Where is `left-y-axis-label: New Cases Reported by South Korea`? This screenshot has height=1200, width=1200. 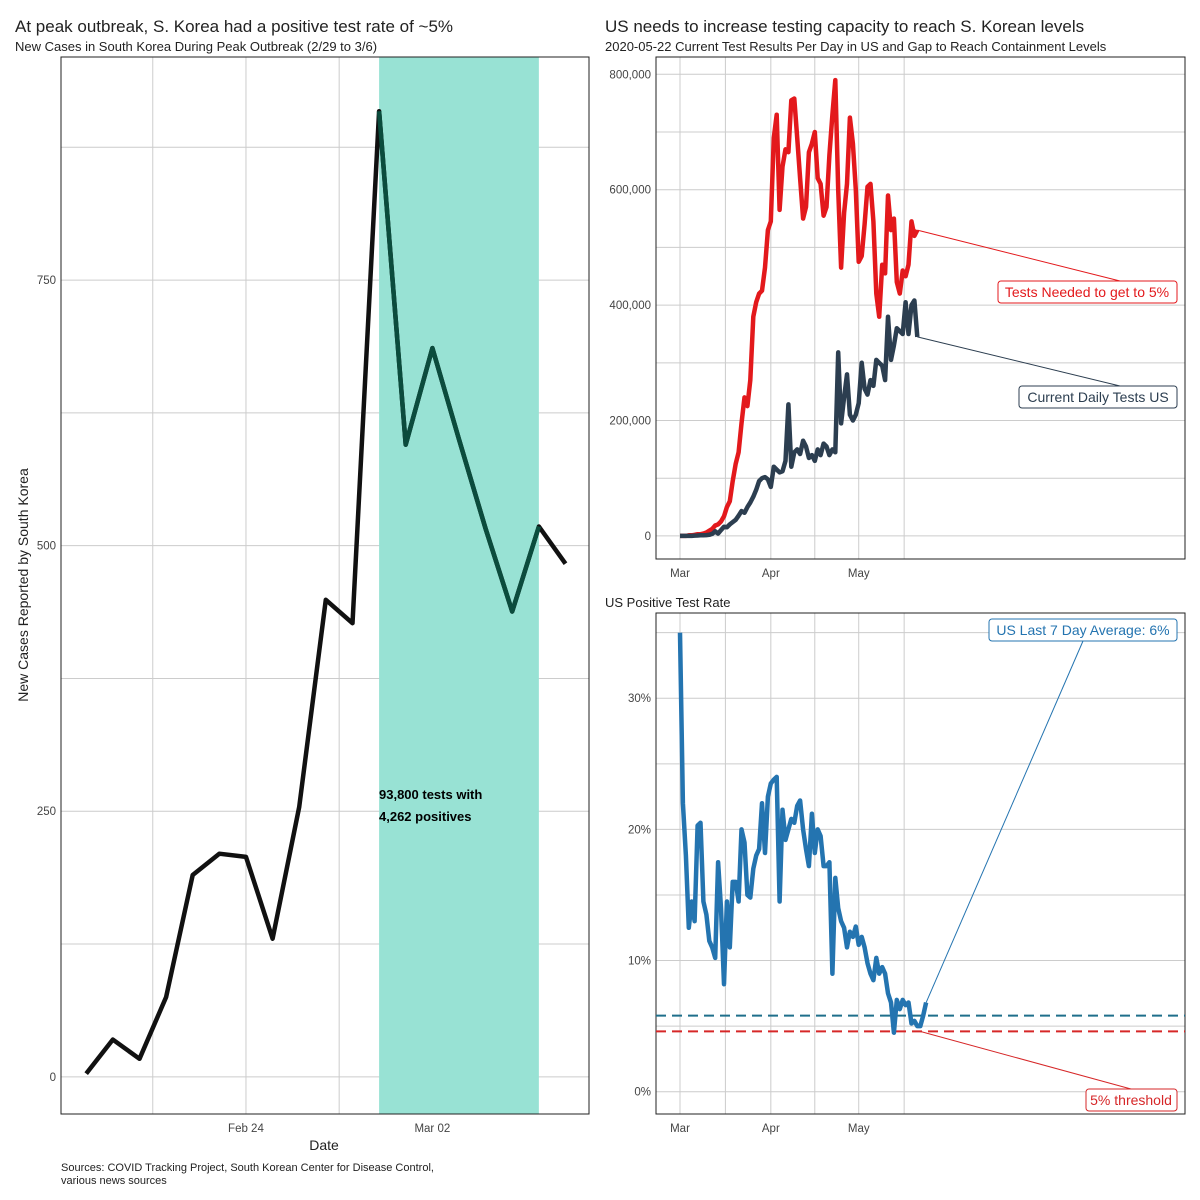 left-y-axis-label: New Cases Reported by South Korea is located at coordinates (23, 585).